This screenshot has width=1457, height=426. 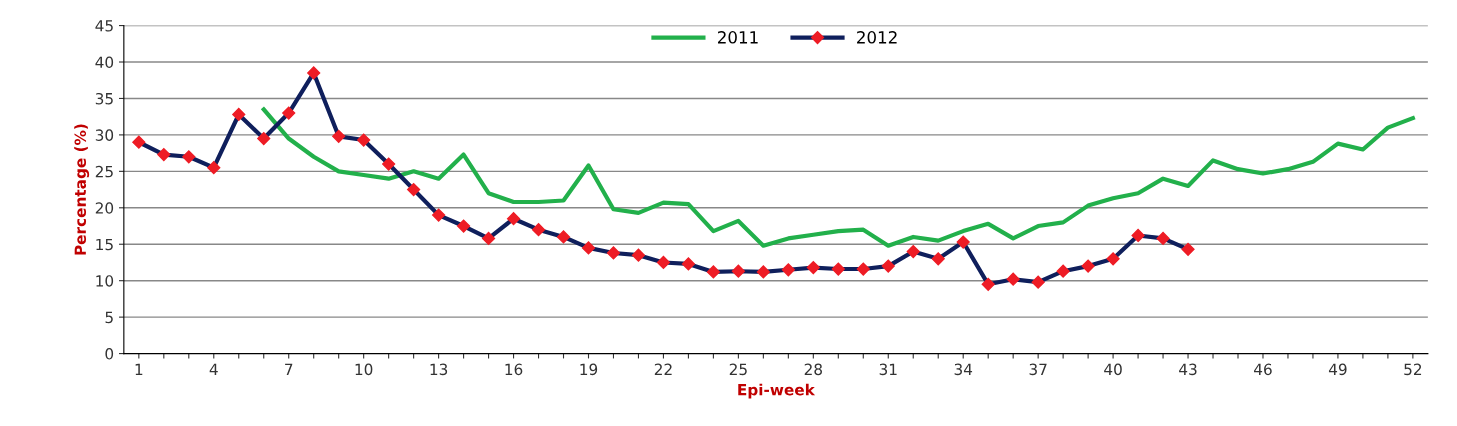 I want to click on y-tick-label: 45, so click(x=104, y=26).